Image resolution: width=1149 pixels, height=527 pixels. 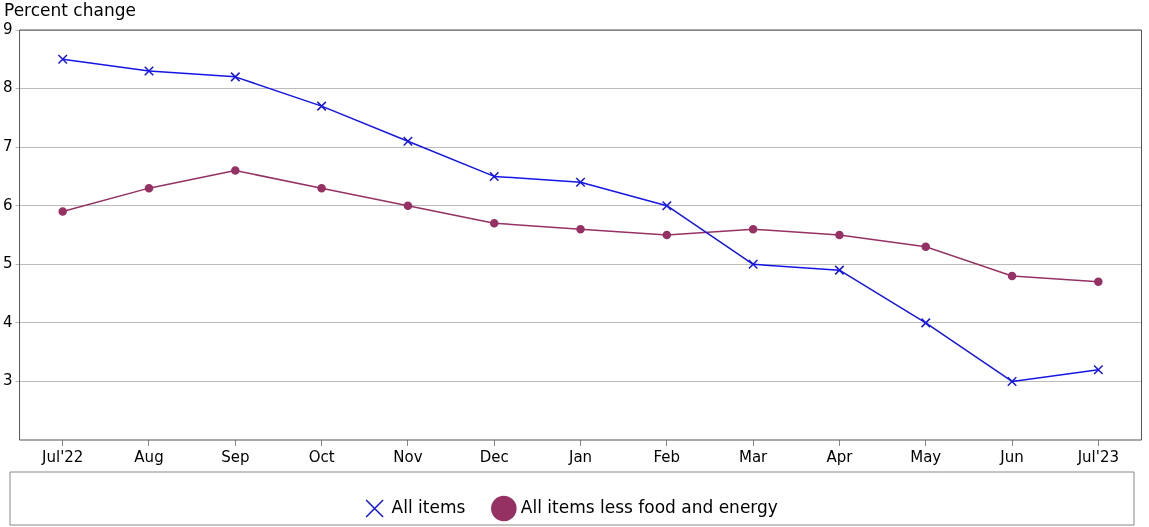 What do you see at coordinates (926, 456) in the screenshot?
I see `x-tick-label: May` at bounding box center [926, 456].